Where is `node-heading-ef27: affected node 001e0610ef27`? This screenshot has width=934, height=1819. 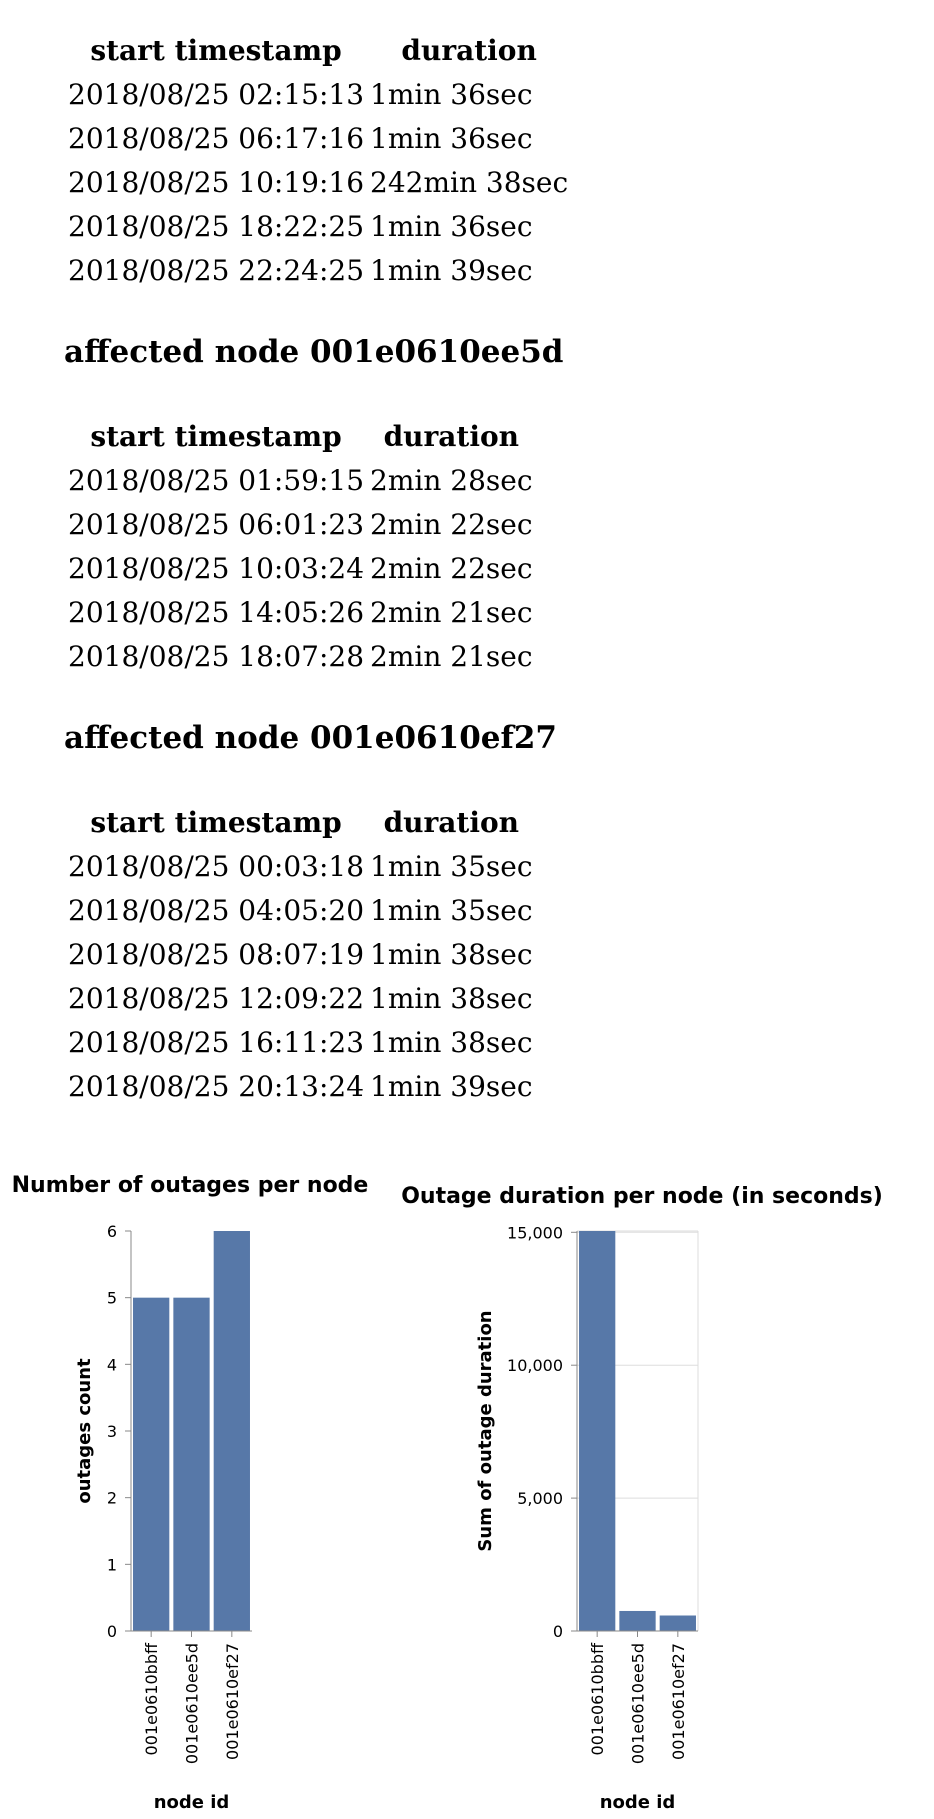 node-heading-ef27: affected node 001e0610ef27 is located at coordinates (310, 738).